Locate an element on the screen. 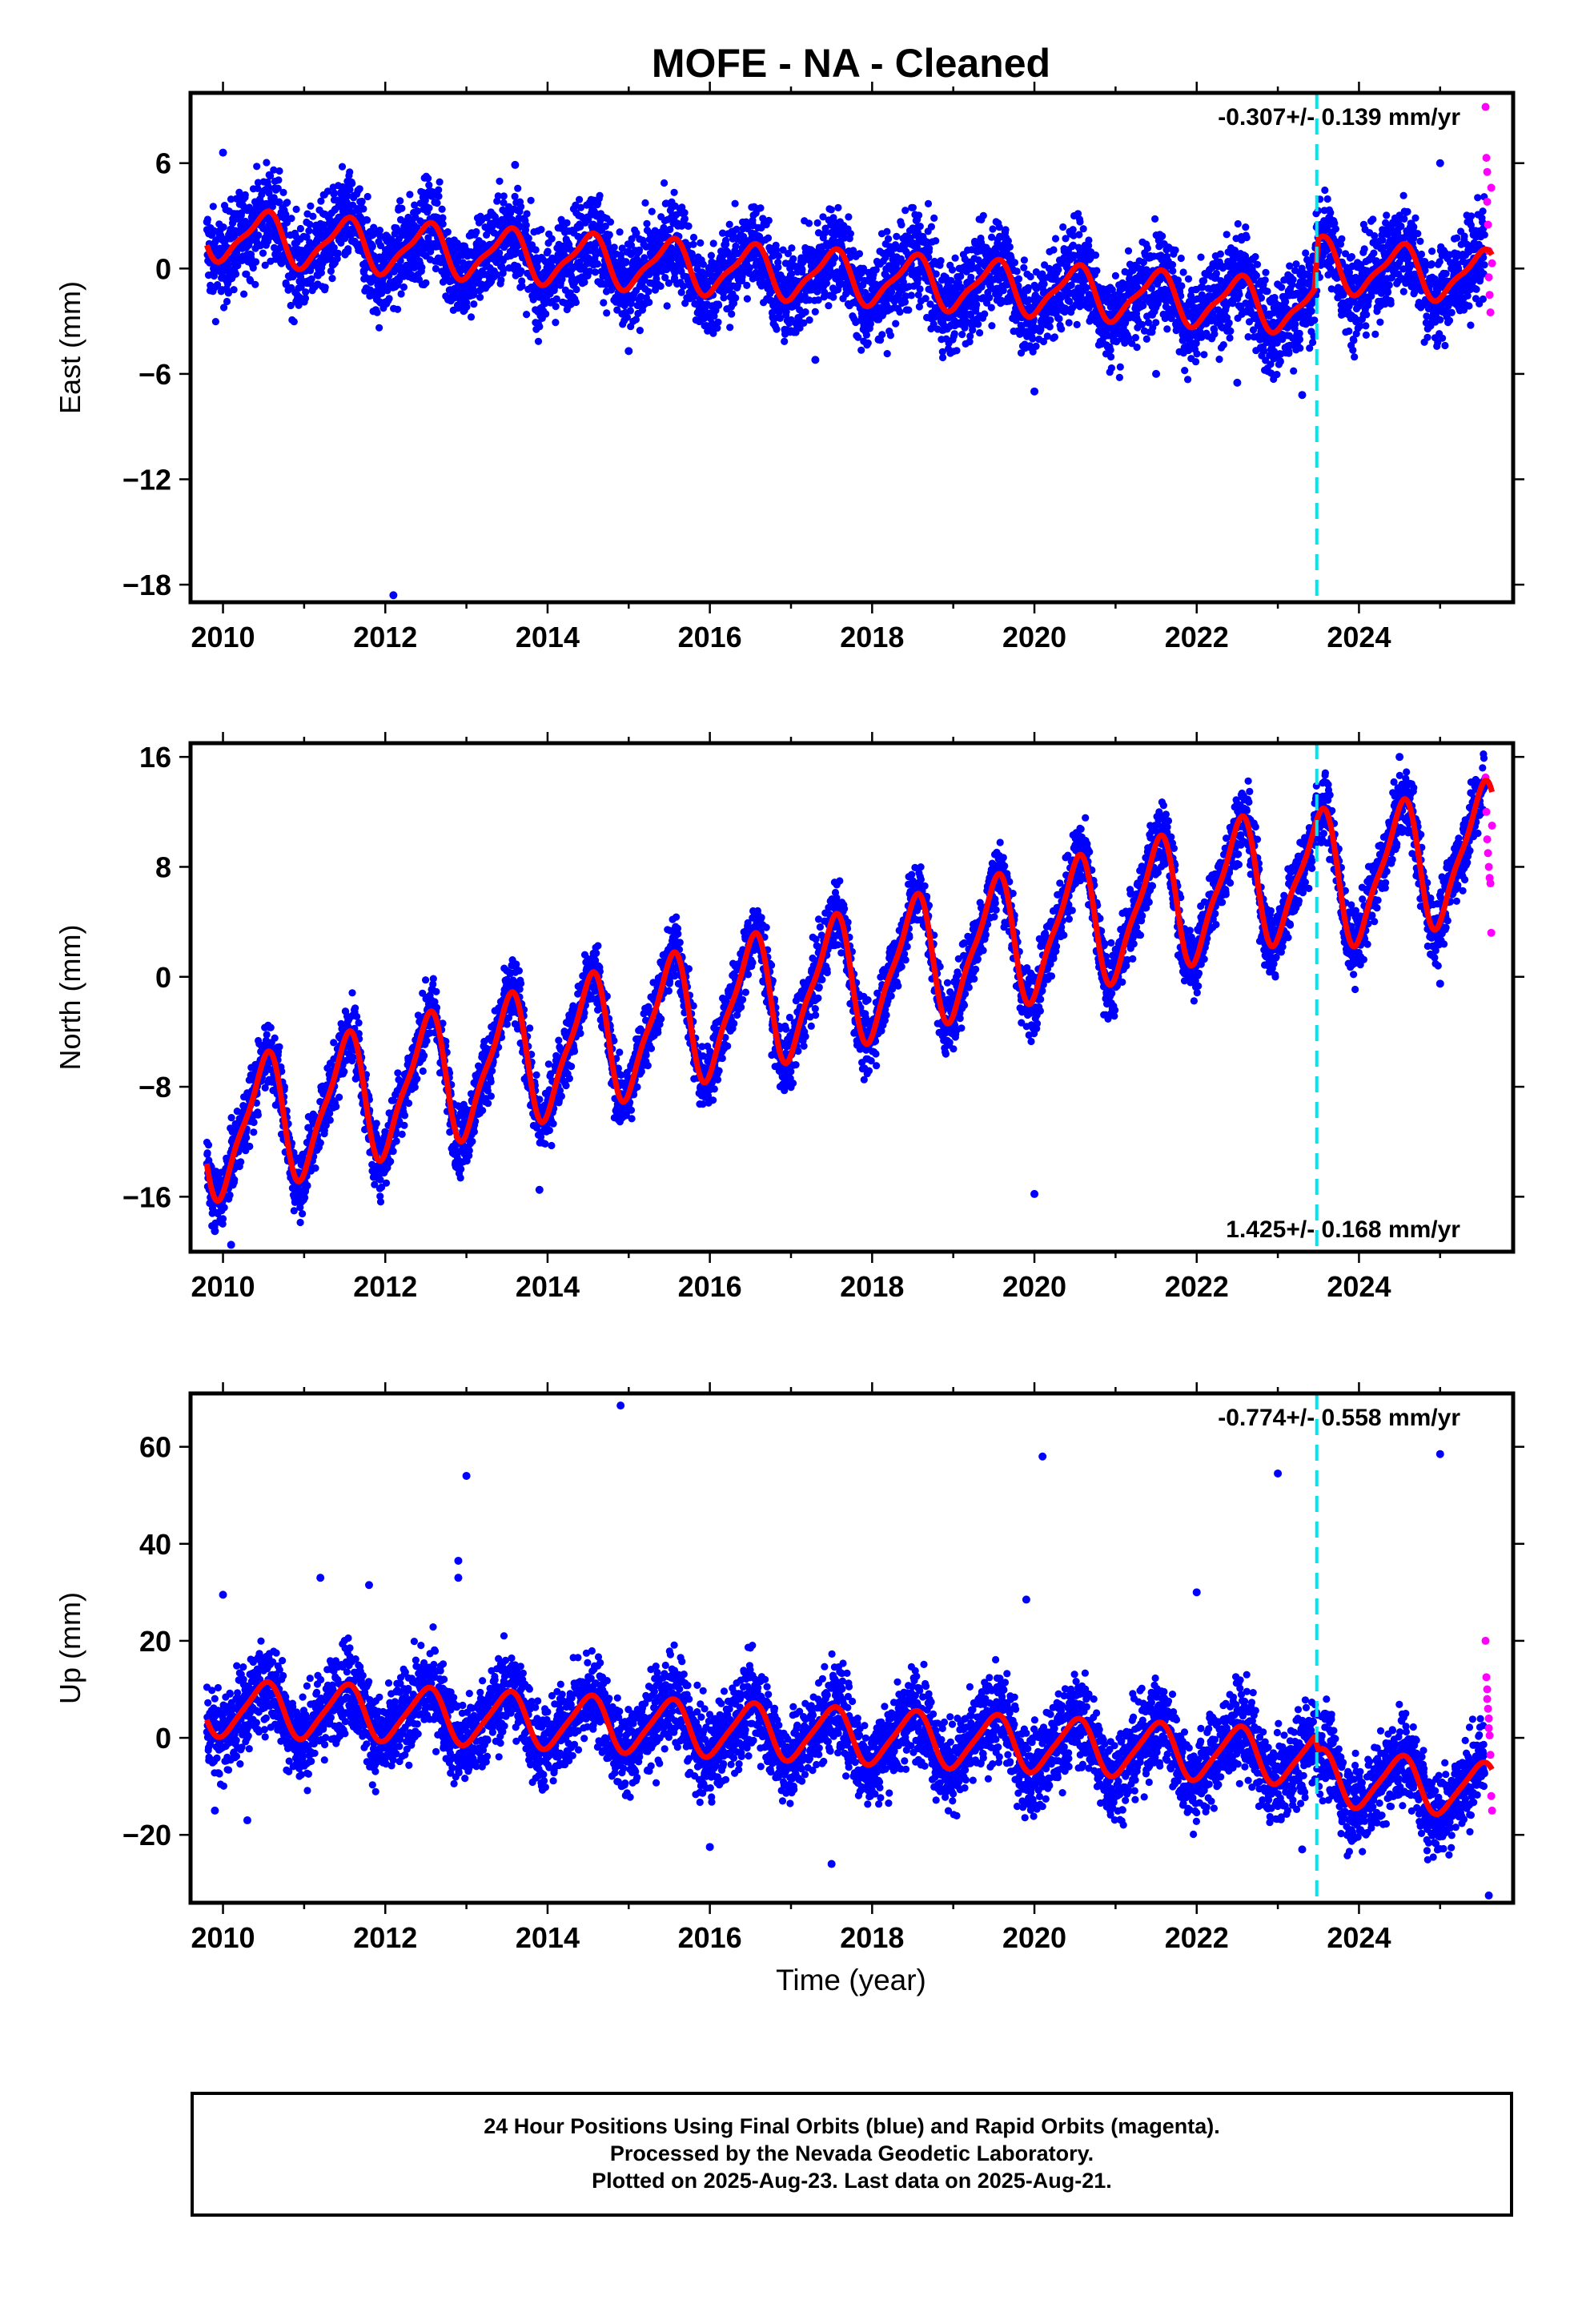 This screenshot has height=2324, width=1582. chart-title: MOFE - NA - Cleaned is located at coordinates (851, 63).